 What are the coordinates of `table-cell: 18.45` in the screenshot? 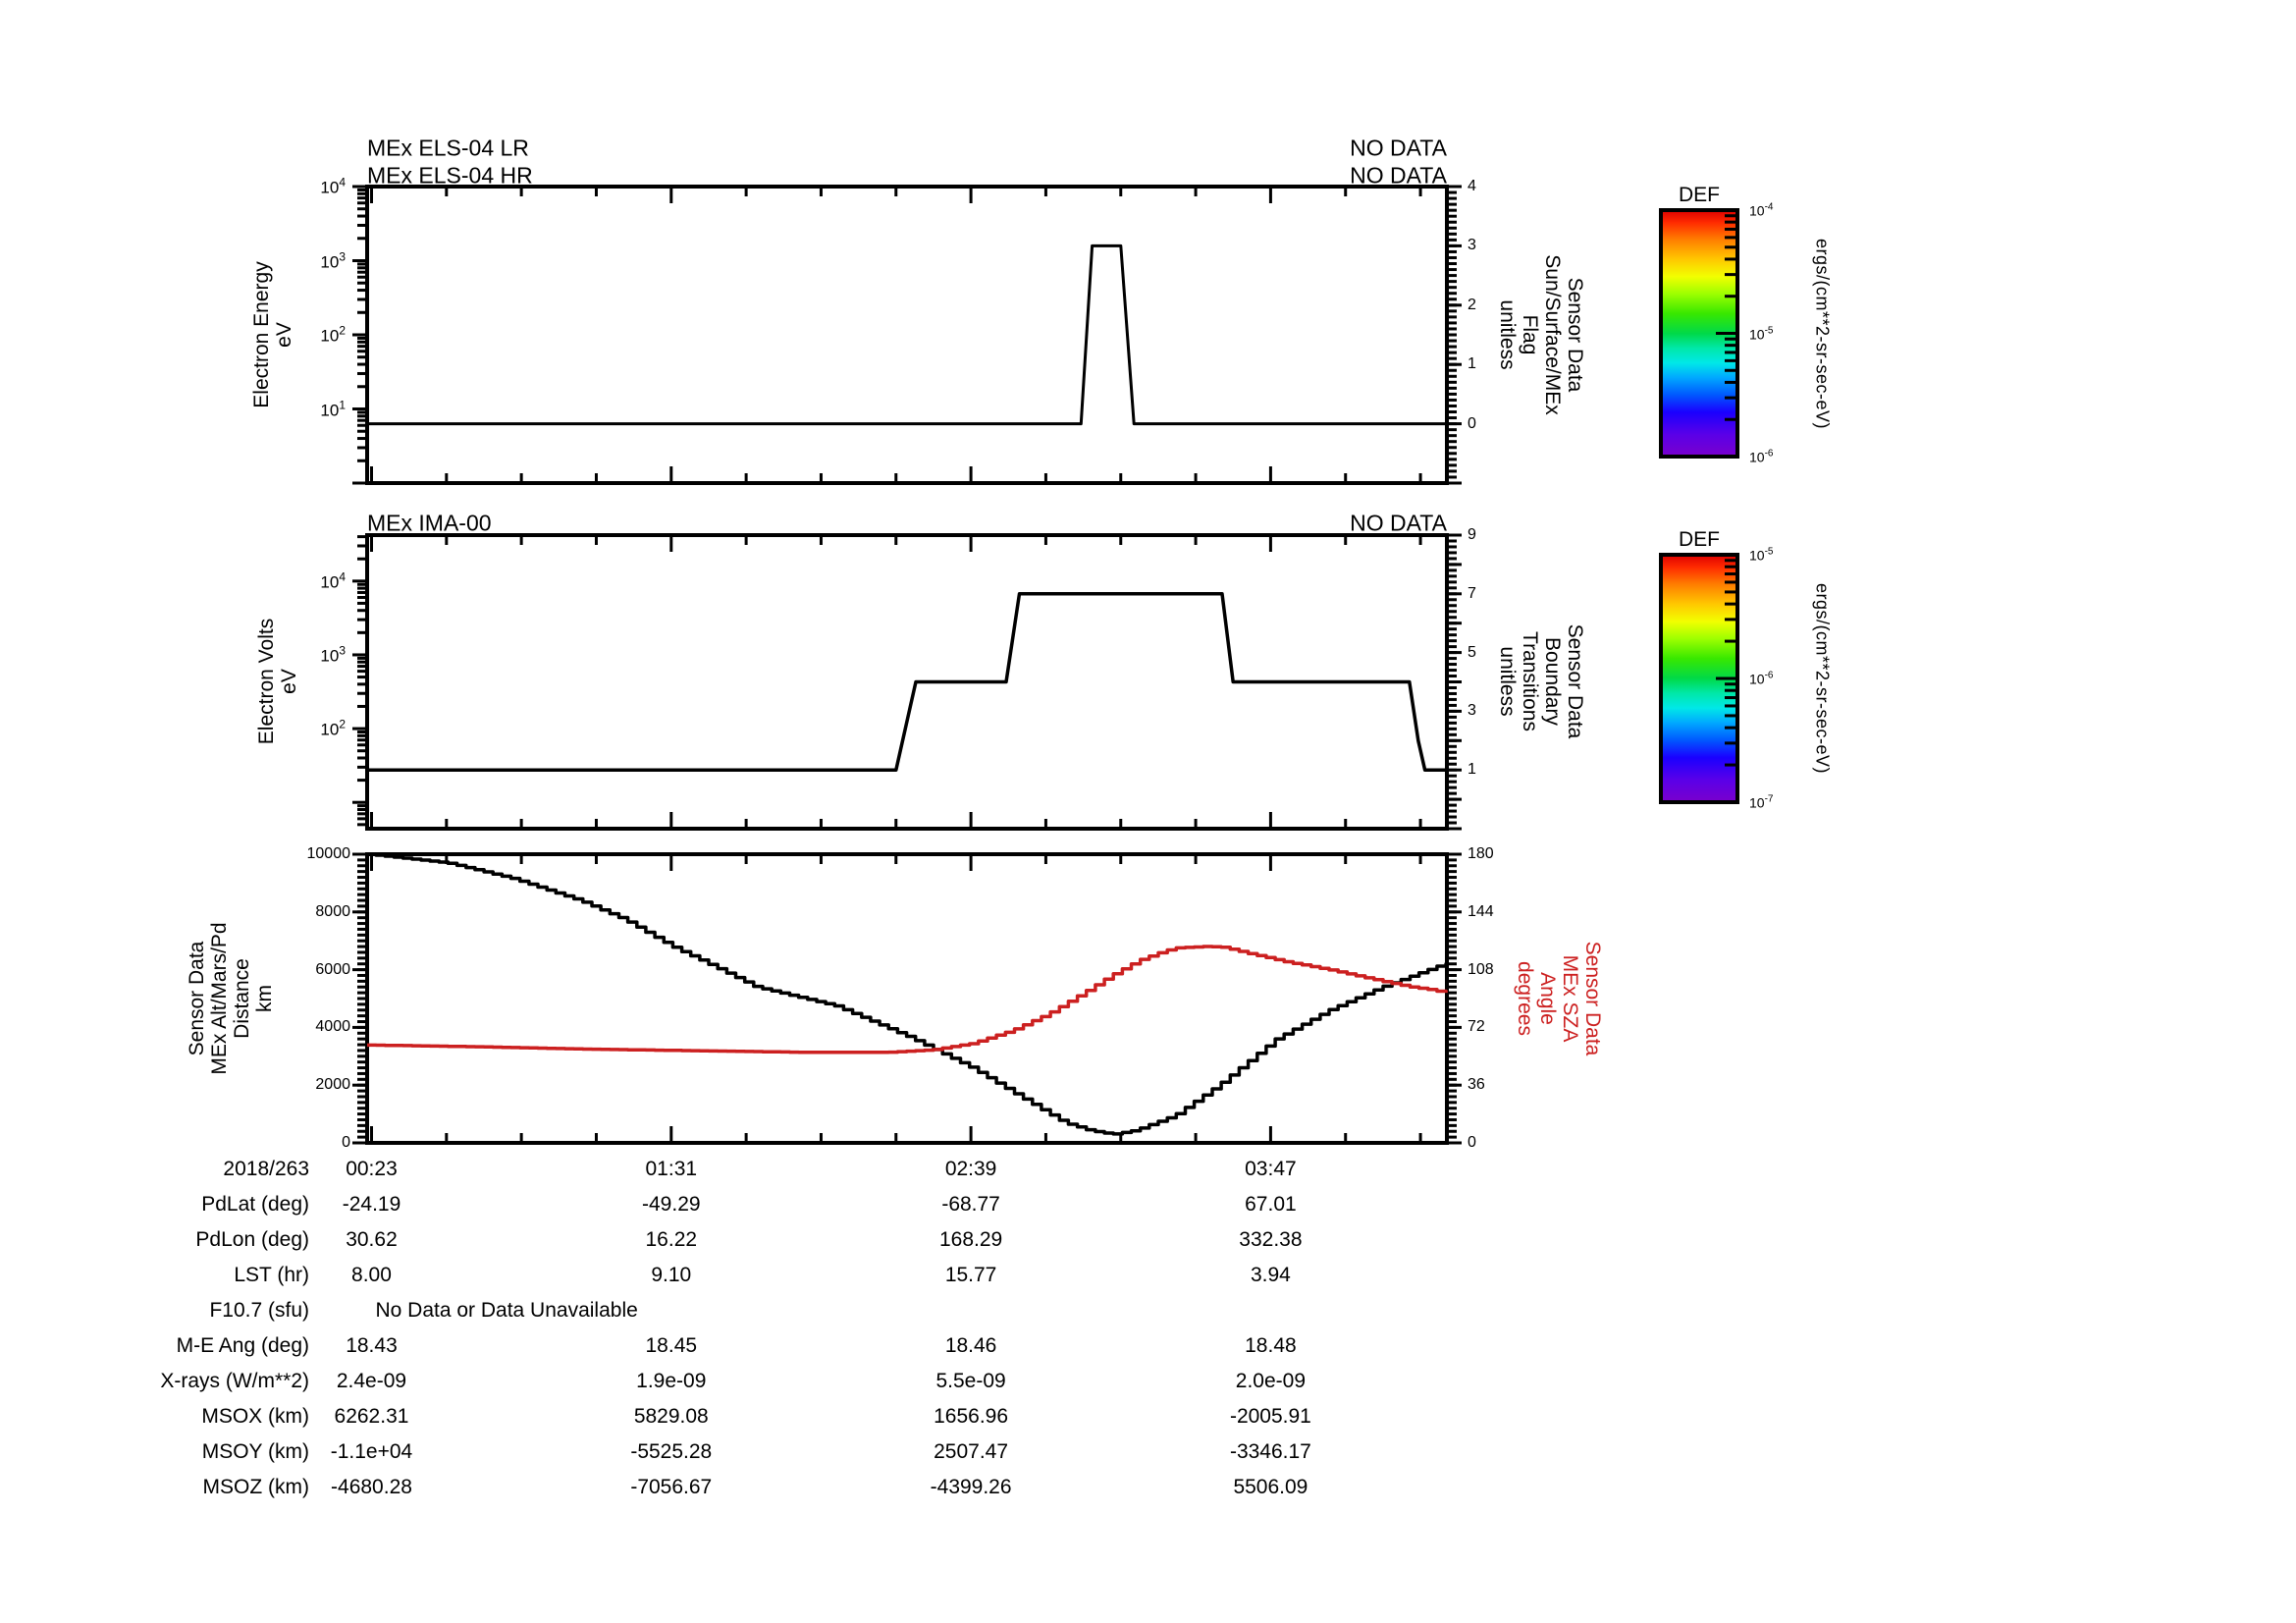 It's located at (671, 1346).